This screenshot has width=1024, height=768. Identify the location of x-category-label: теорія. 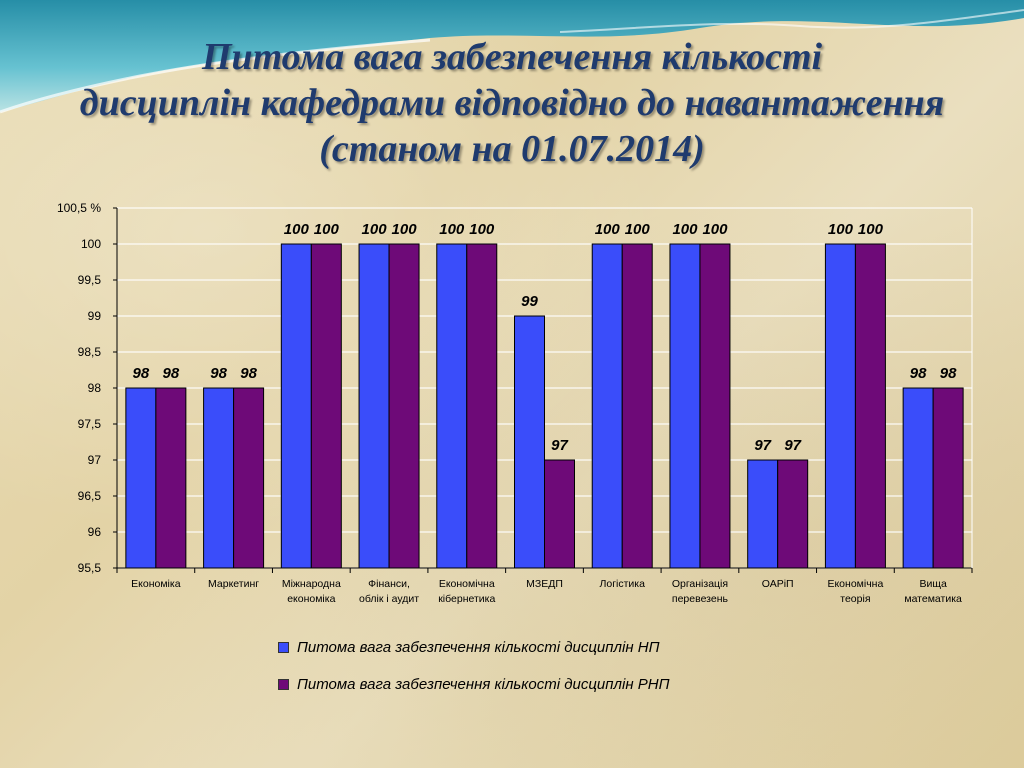
(855, 599).